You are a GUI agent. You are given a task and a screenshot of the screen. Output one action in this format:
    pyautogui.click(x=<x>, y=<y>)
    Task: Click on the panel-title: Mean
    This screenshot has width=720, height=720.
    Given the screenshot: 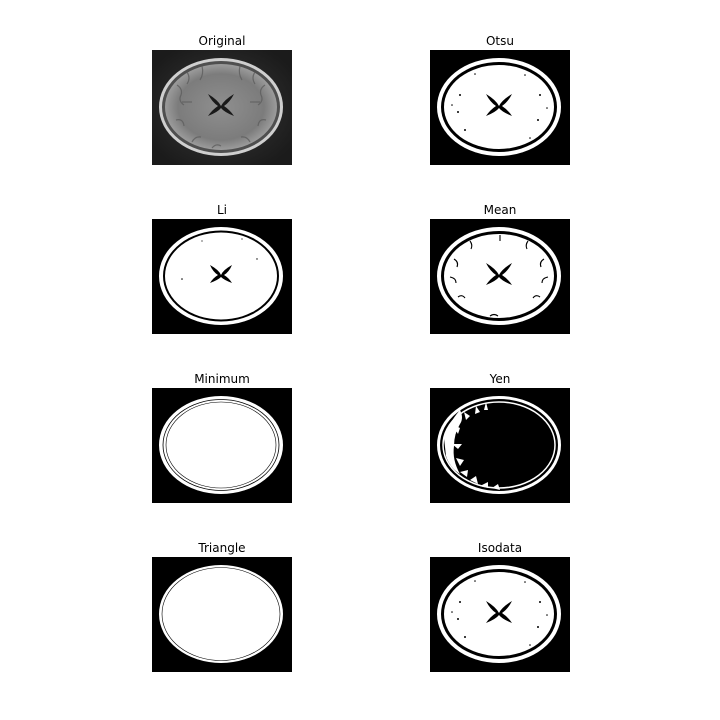 What is the action you would take?
    pyautogui.click(x=500, y=210)
    